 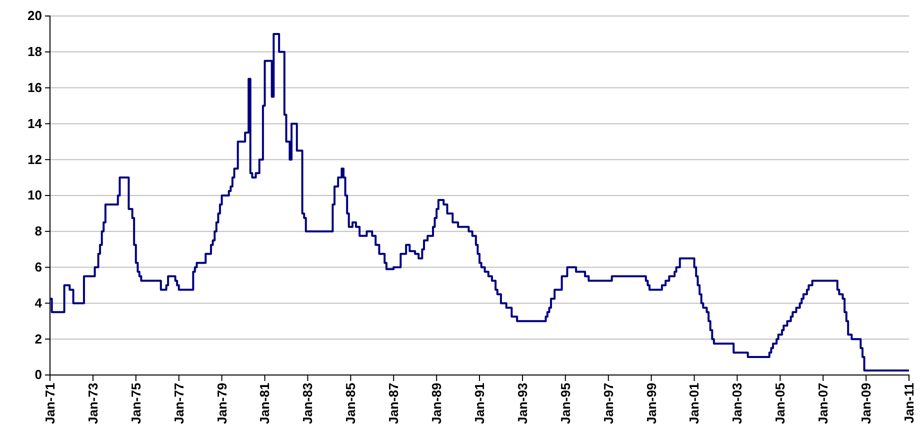 I want to click on y-tick-label: 4, so click(x=38, y=302).